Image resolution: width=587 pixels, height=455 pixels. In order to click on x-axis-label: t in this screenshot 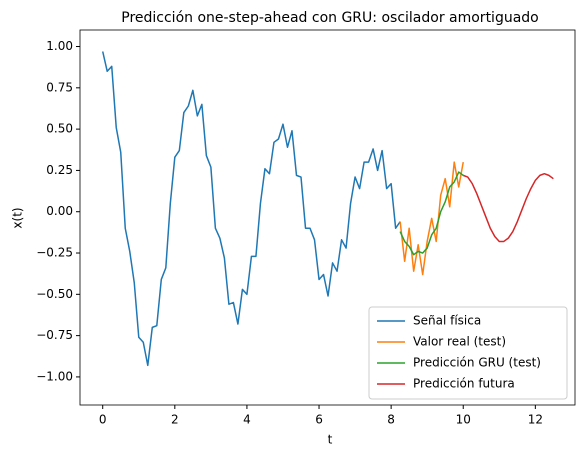, I will do `click(330, 440)`.